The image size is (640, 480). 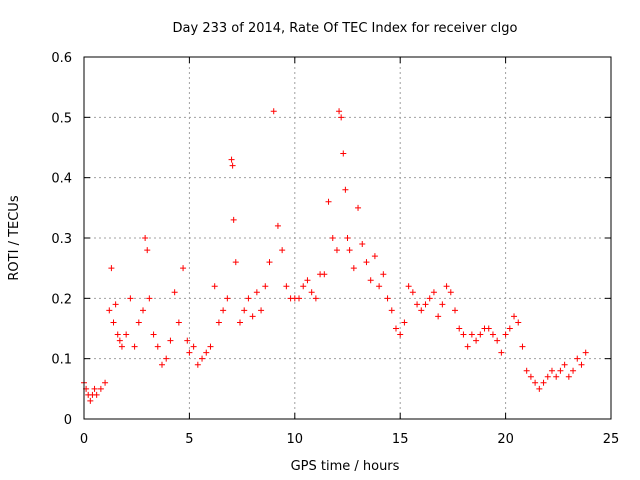 I want to click on x-tick-label: 10, so click(x=295, y=439).